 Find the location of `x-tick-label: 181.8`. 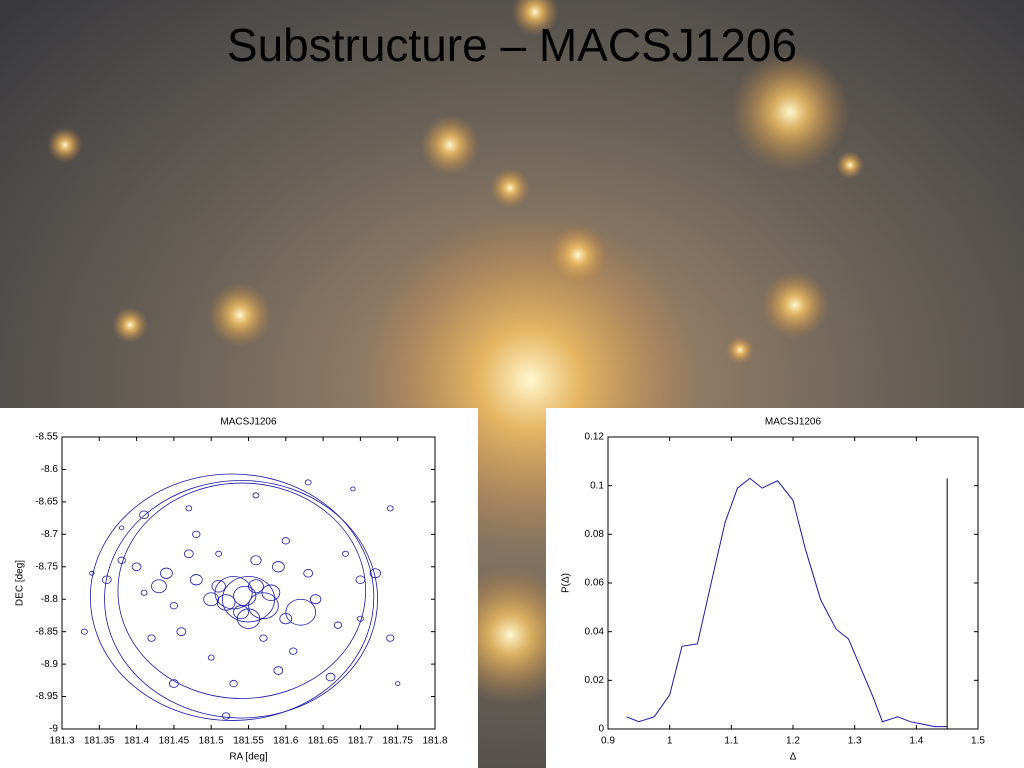

x-tick-label: 181.8 is located at coordinates (434, 741).